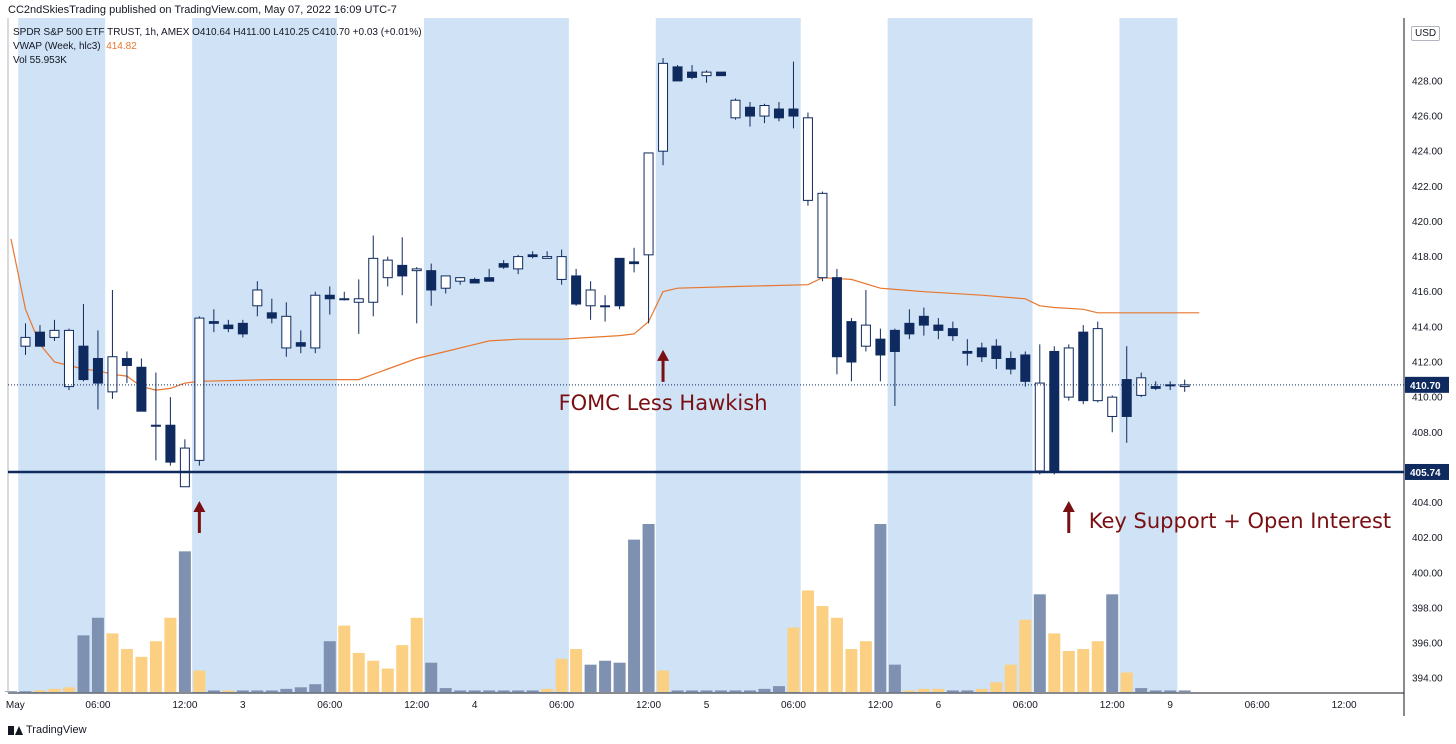 The width and height of the screenshot is (1456, 744). What do you see at coordinates (1425, 386) in the screenshot?
I see `last-price-label: 410.70` at bounding box center [1425, 386].